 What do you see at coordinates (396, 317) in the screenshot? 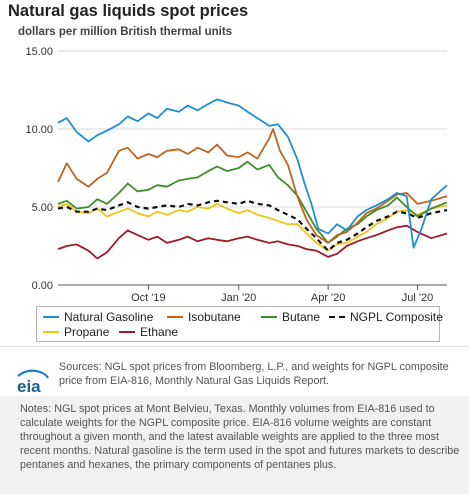
I see `legend-label: NGPL Composite` at bounding box center [396, 317].